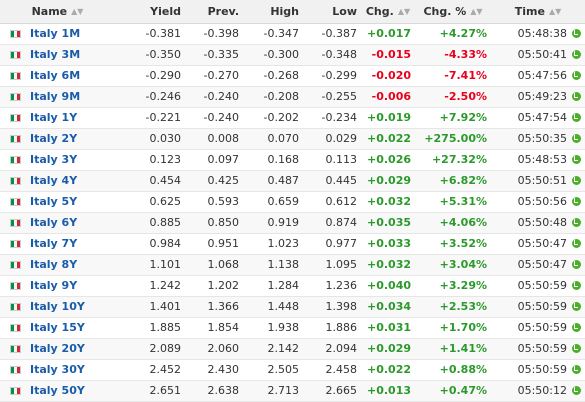  Describe the element at coordinates (150, 34) in the screenshot. I see `yield-cell: -0.381` at that location.